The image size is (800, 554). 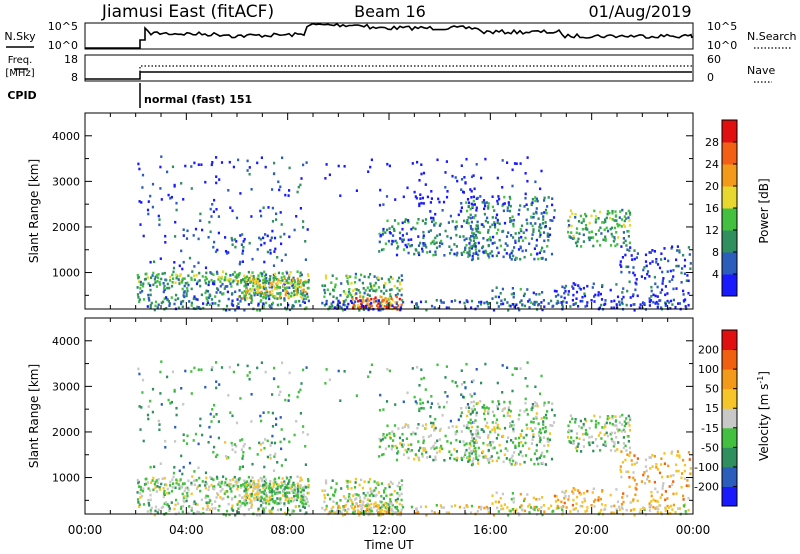 I want to click on ytick-label: 4000, so click(x=66, y=341).